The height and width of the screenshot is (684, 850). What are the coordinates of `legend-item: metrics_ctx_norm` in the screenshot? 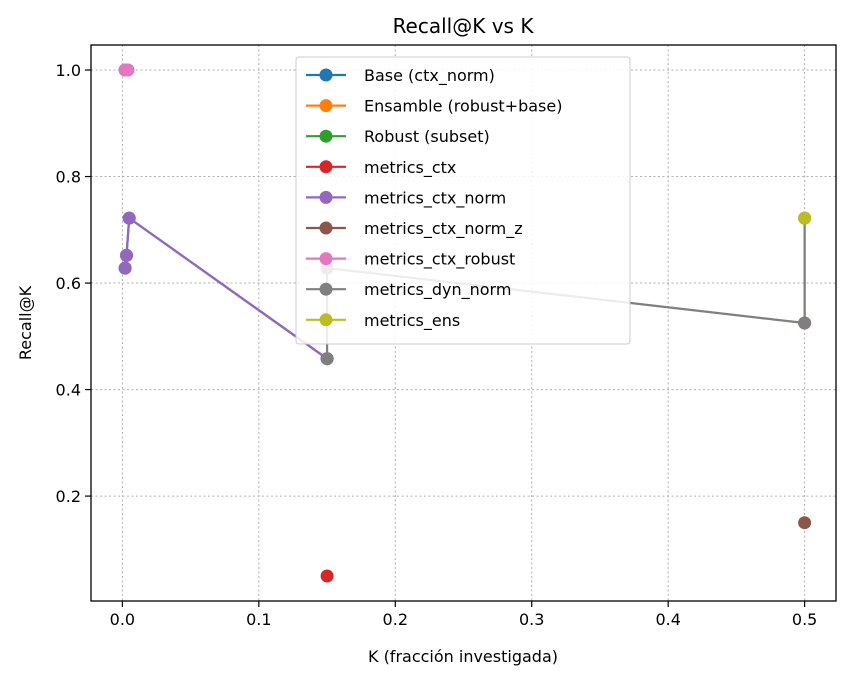 It's located at (406, 198).